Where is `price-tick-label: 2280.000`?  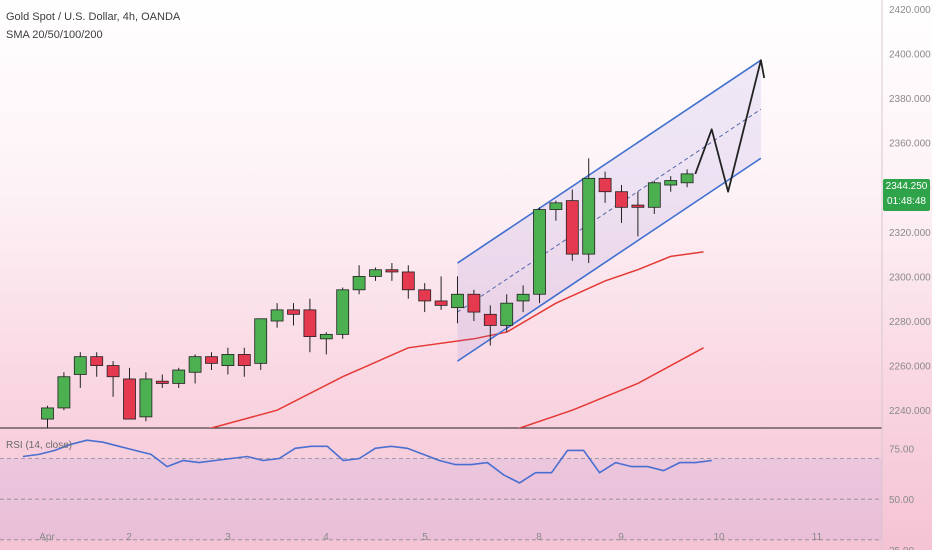
price-tick-label: 2280.000 is located at coordinates (910, 322).